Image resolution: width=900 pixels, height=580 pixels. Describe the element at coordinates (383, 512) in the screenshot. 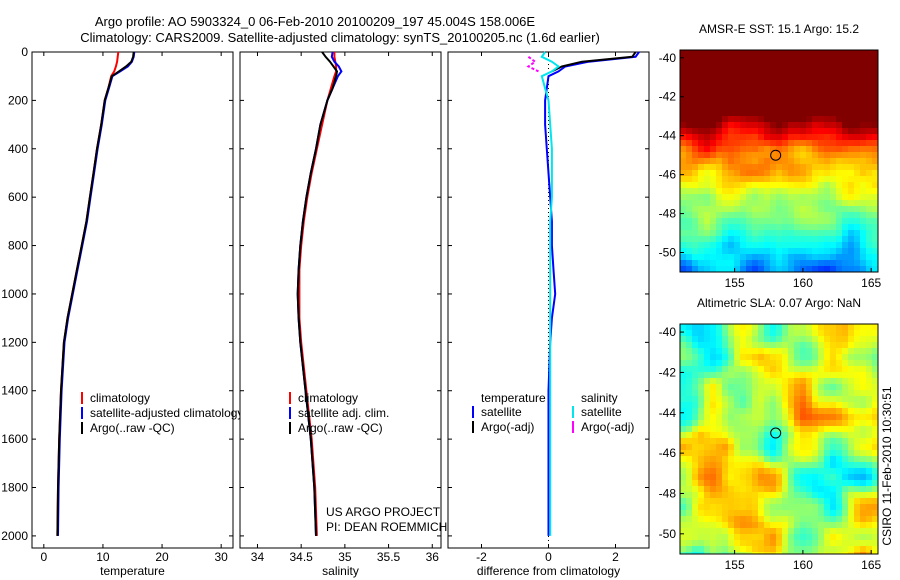

I see `annotation-text: US ARGO PROJECT` at that location.